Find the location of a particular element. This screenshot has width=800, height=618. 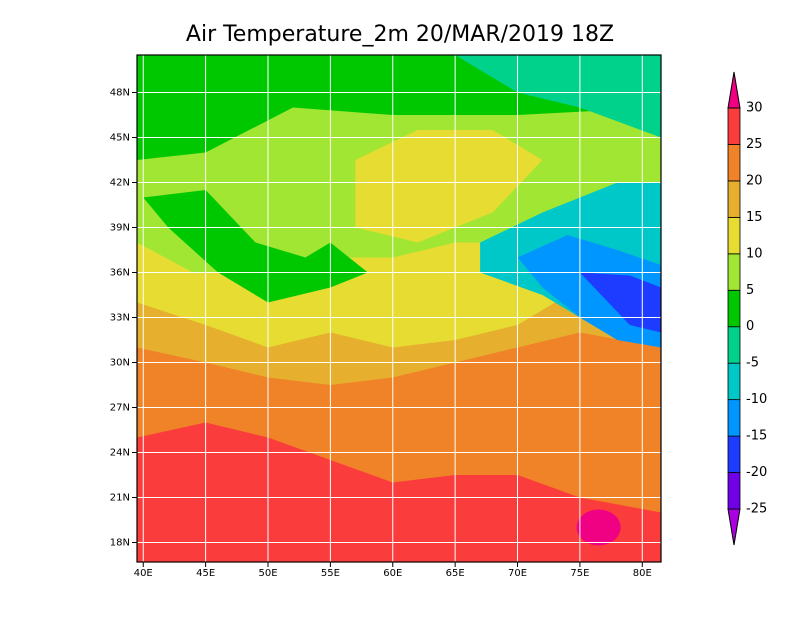

x-tick-label: 70E is located at coordinates (517, 573).